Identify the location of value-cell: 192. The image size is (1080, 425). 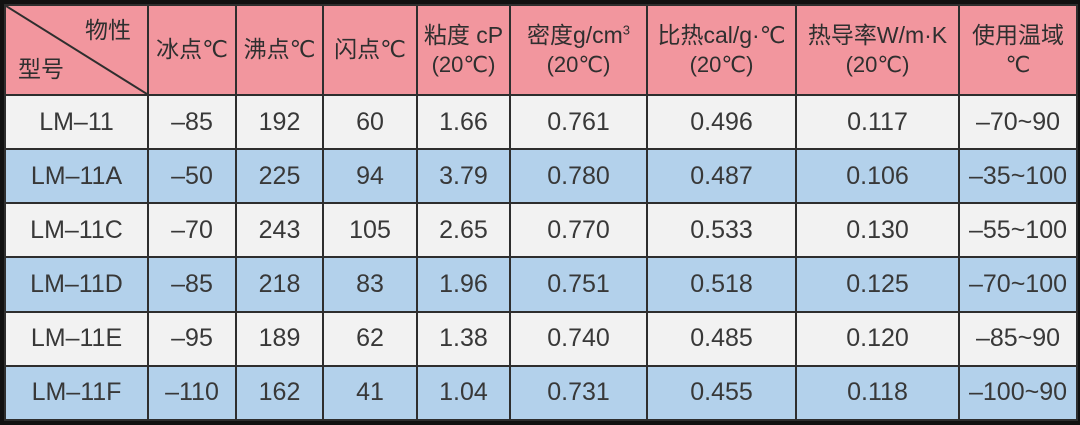
(279, 122).